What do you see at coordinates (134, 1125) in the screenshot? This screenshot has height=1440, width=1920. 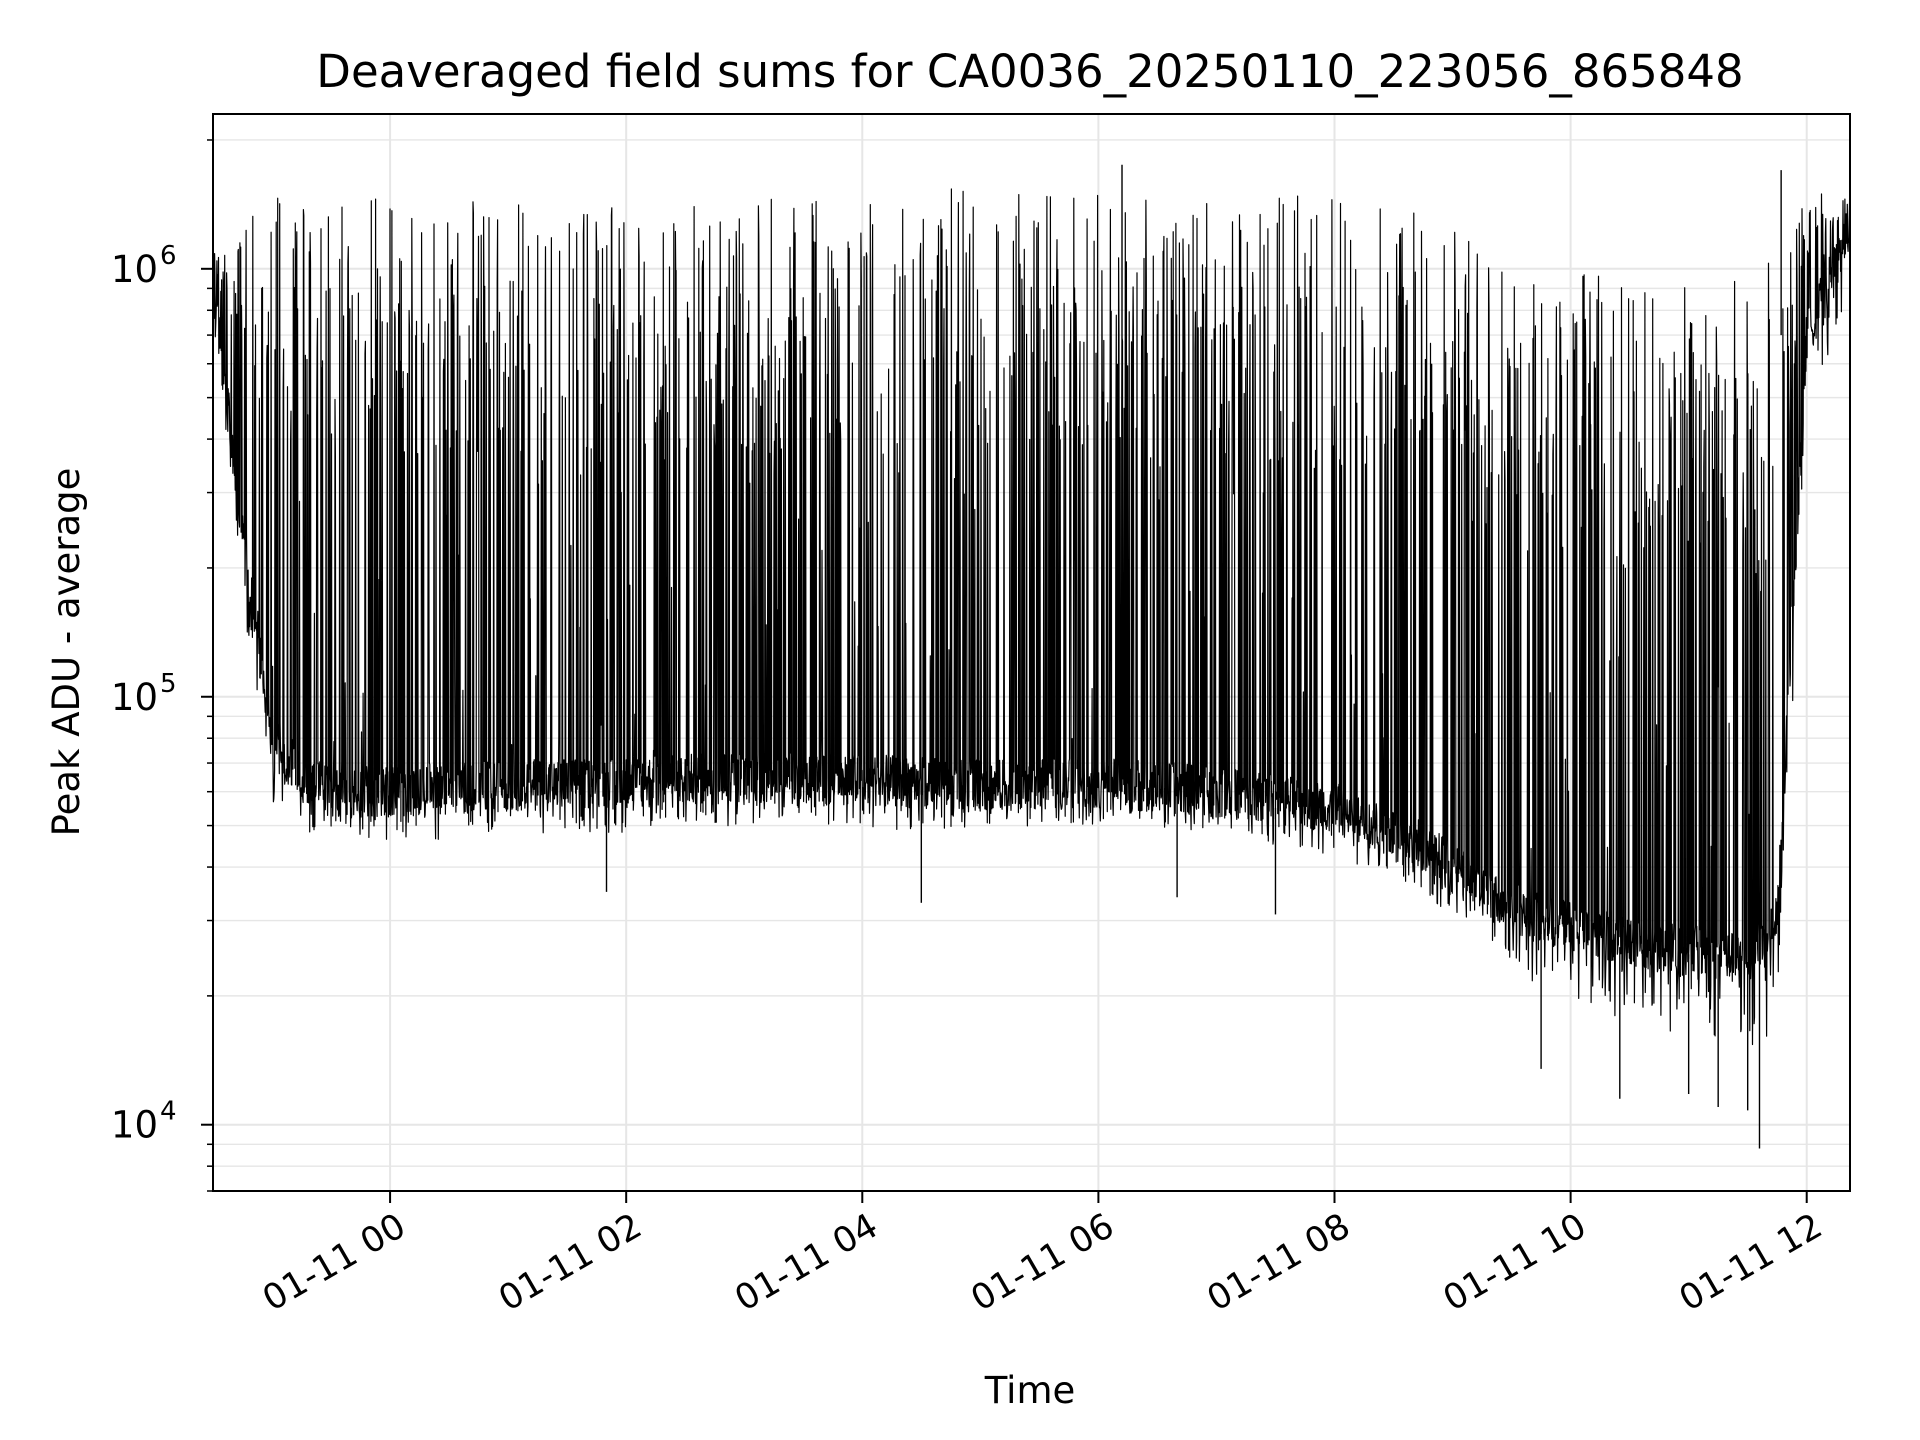 I see `y-tick-label-0: 10` at bounding box center [134, 1125].